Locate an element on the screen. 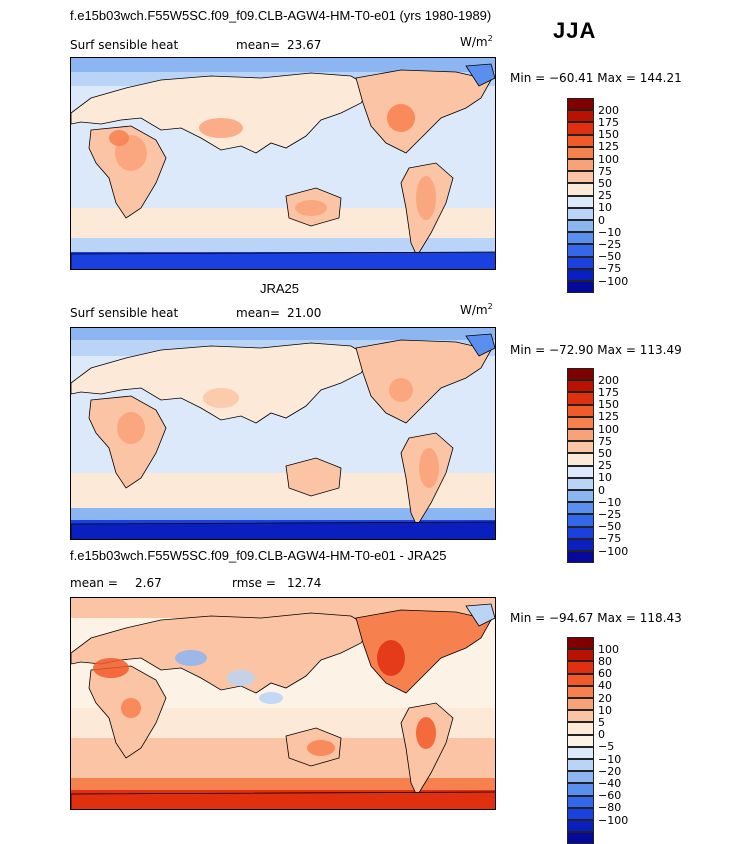  panel3-rmse-value: 12.74 is located at coordinates (304, 583).